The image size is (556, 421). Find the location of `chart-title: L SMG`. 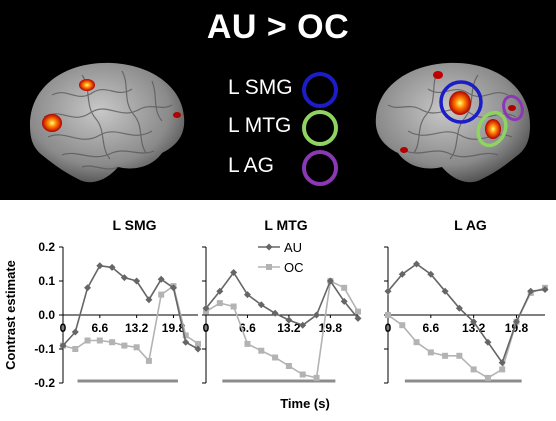

chart-title: L SMG is located at coordinates (134, 225).